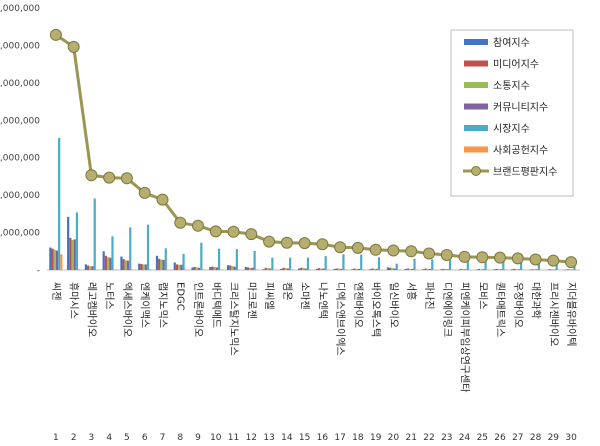 Image resolution: width=600 pixels, height=446 pixels. Describe the element at coordinates (56, 291) in the screenshot. I see `category-label-0: 씨젠` at that location.